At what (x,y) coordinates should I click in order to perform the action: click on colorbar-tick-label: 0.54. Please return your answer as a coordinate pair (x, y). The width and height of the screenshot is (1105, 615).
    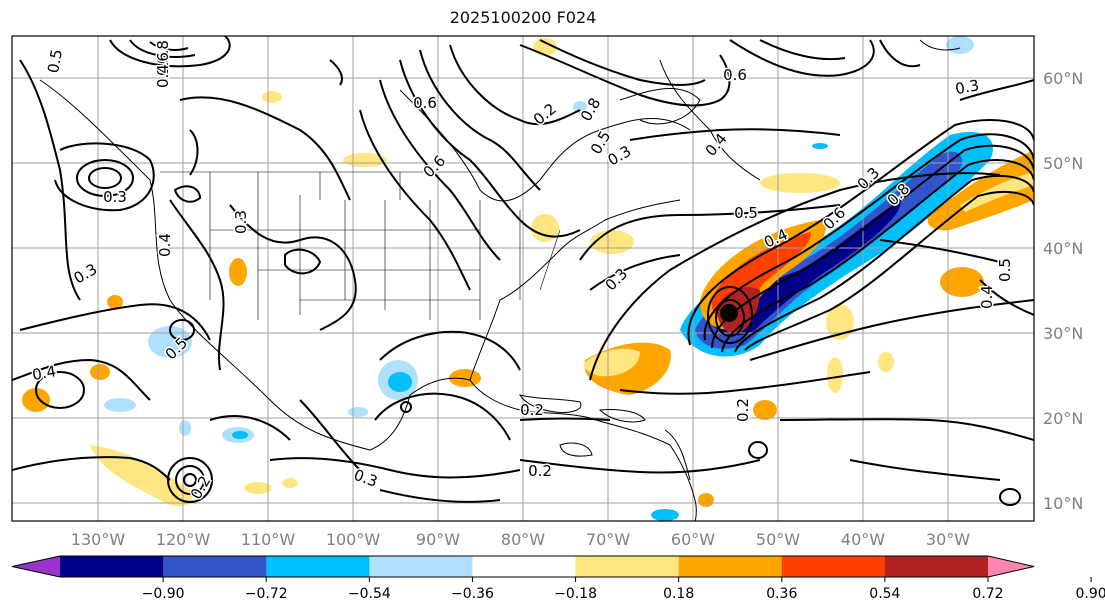
    Looking at the image, I should click on (884, 594).